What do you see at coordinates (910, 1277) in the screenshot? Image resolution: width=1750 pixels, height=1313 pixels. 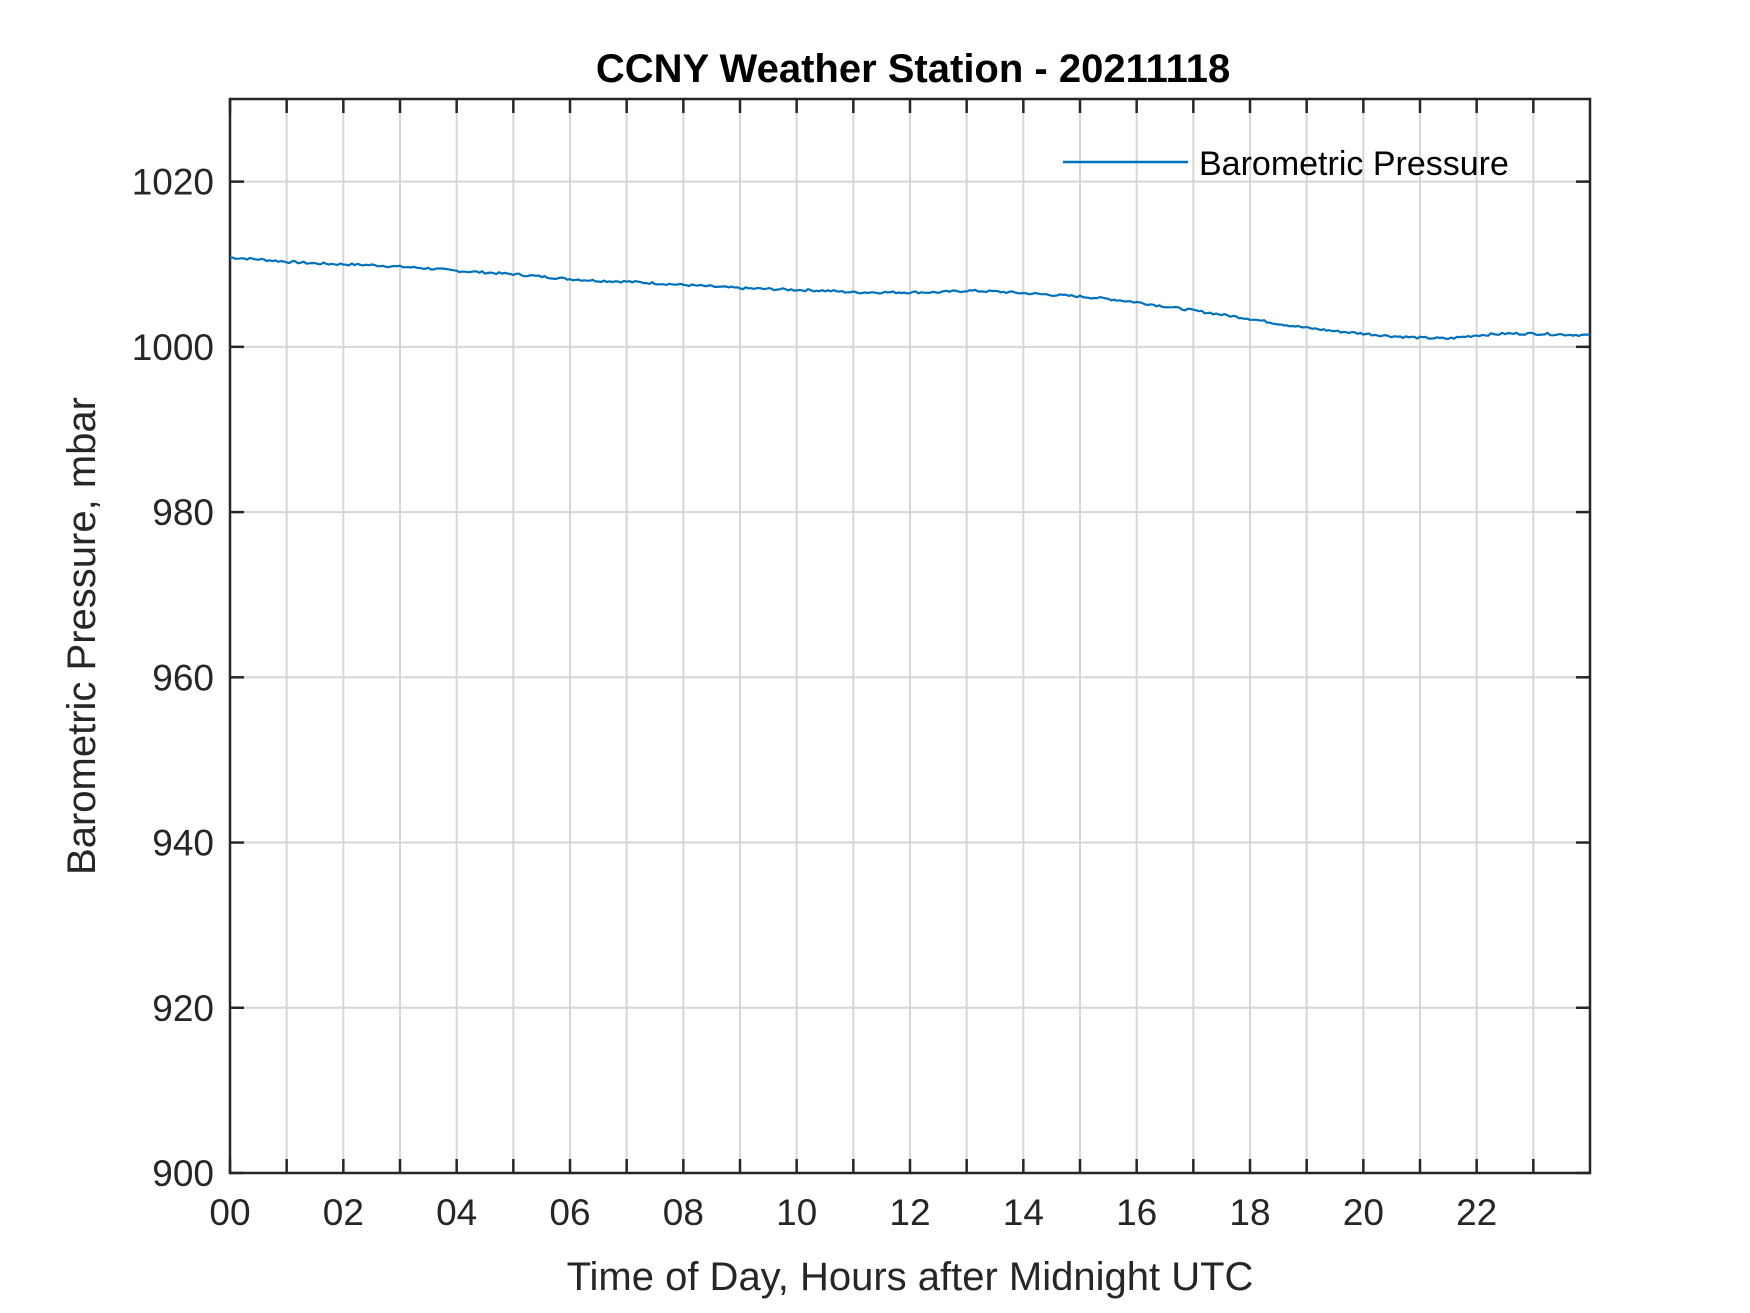 I see `x-axis-label: Time of Day, Hours after Midnight UTC` at bounding box center [910, 1277].